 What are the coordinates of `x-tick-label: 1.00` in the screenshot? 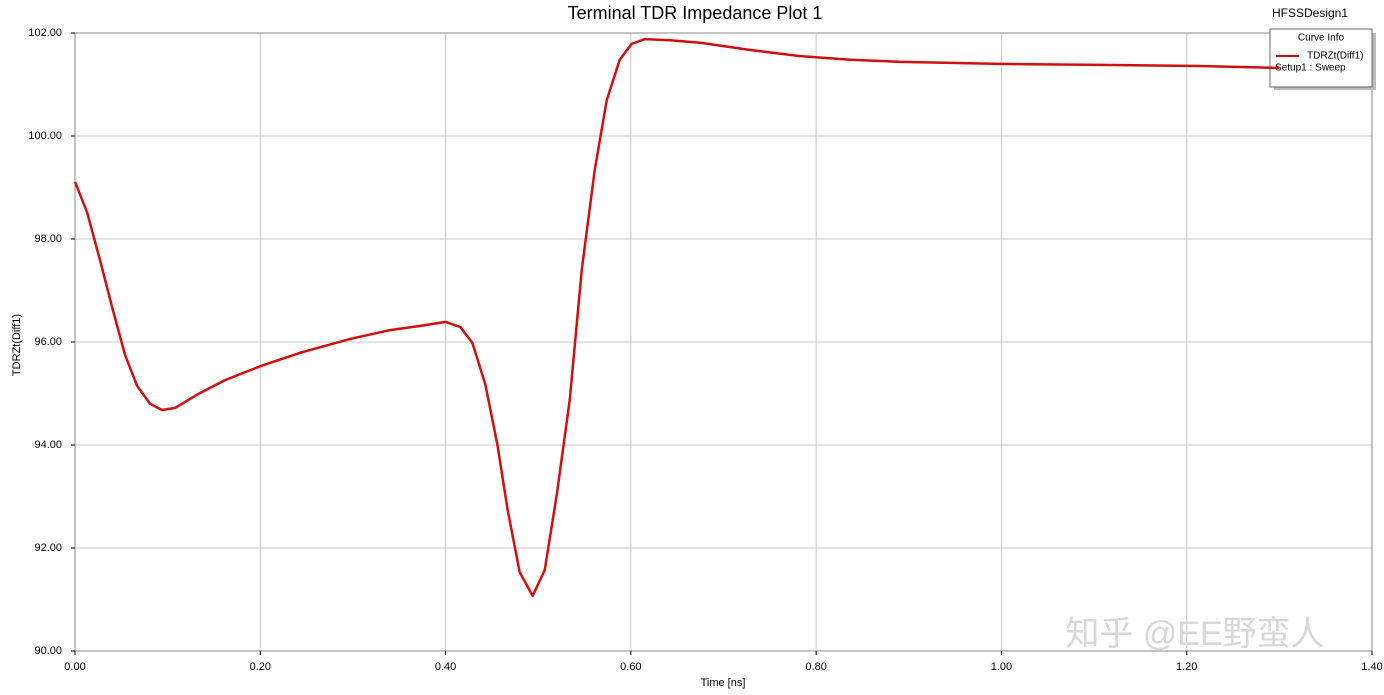 It's located at (1001, 667).